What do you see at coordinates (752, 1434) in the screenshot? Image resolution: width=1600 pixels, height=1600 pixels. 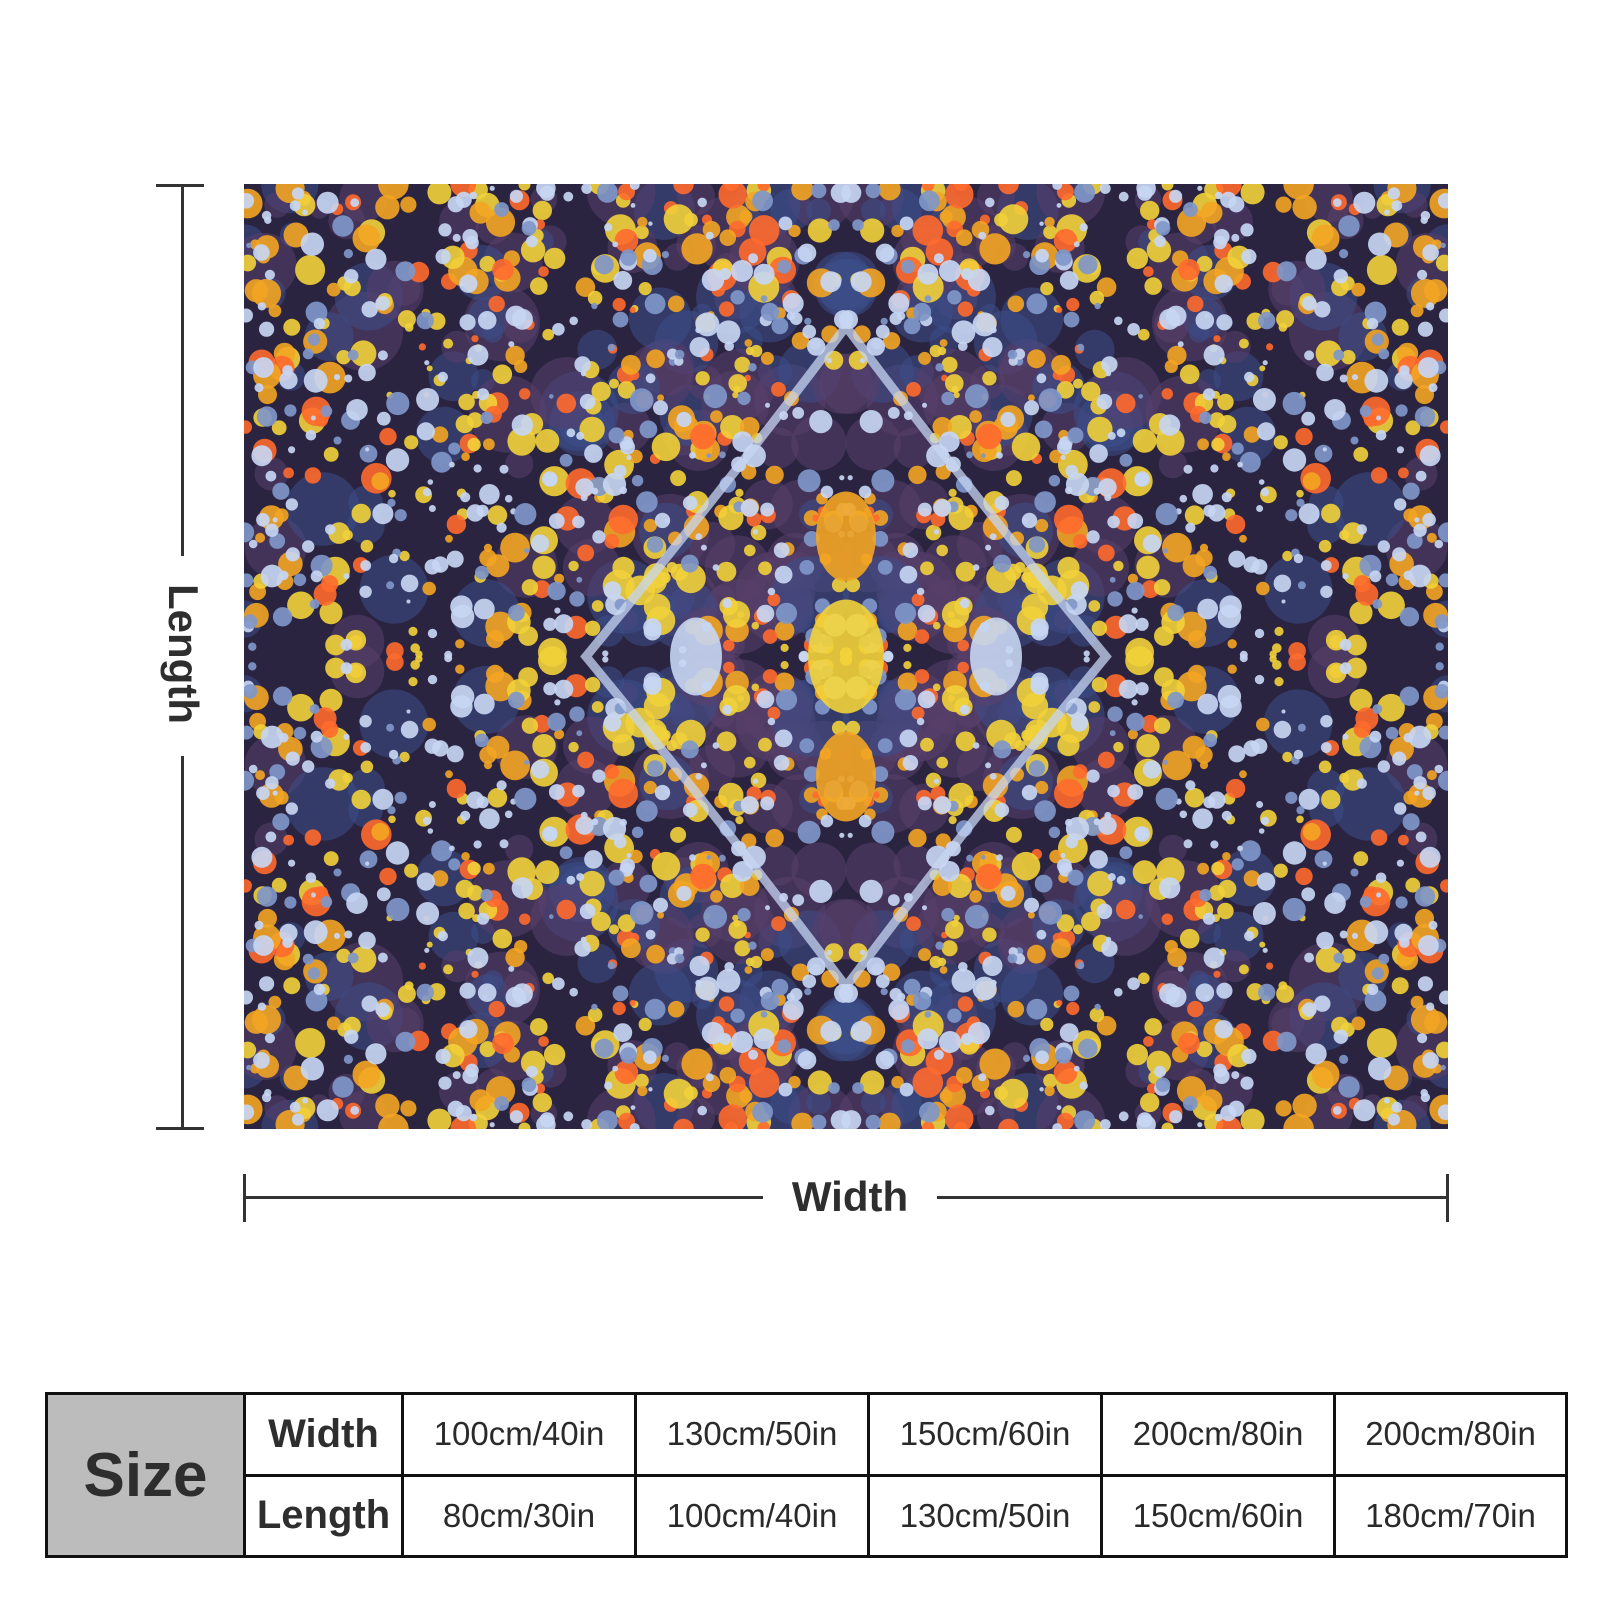 I see `width-value-cell: 130cm/50in` at bounding box center [752, 1434].